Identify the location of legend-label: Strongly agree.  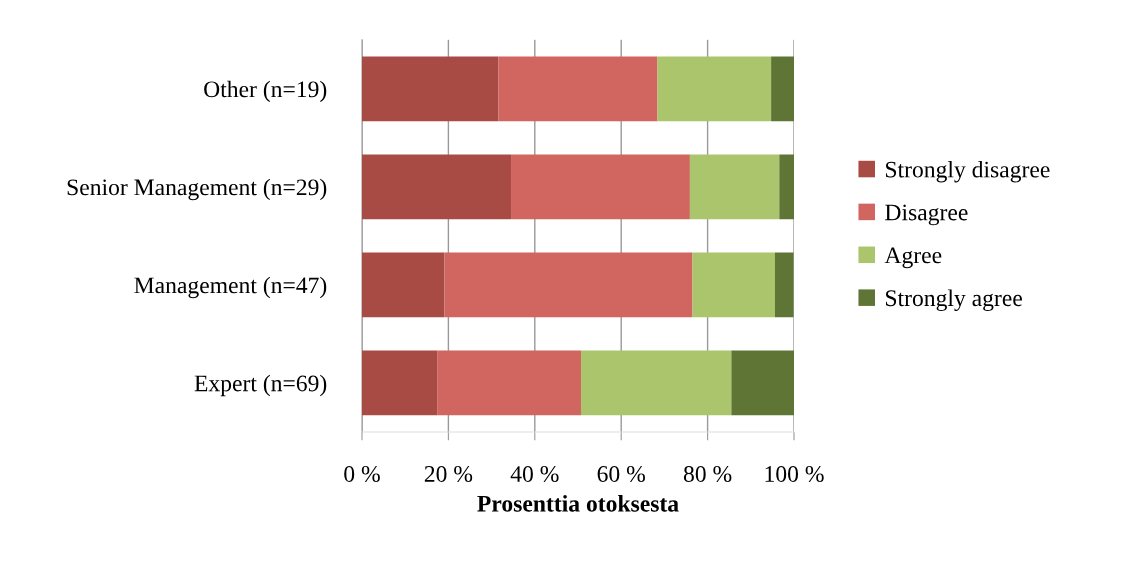
(954, 300).